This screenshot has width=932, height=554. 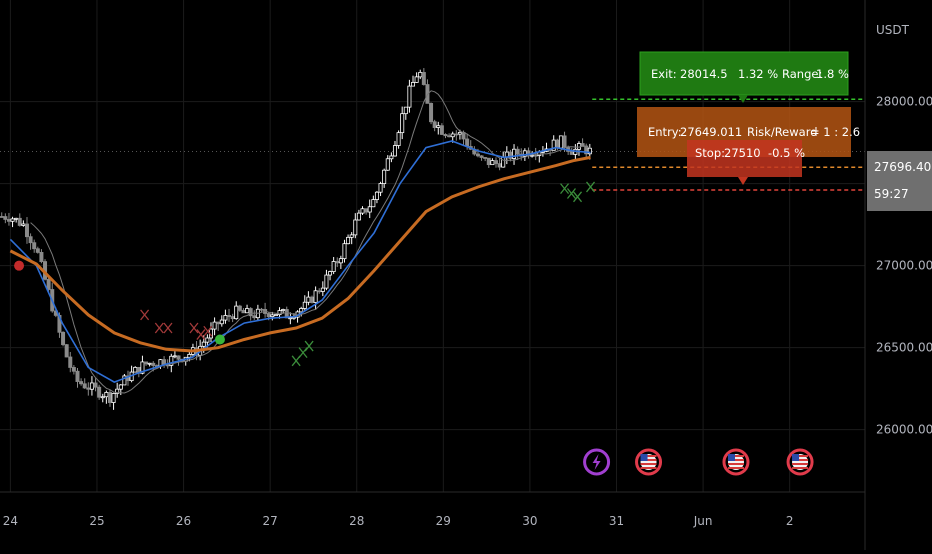 What do you see at coordinates (790, 521) in the screenshot?
I see `time-tick-label: 2` at bounding box center [790, 521].